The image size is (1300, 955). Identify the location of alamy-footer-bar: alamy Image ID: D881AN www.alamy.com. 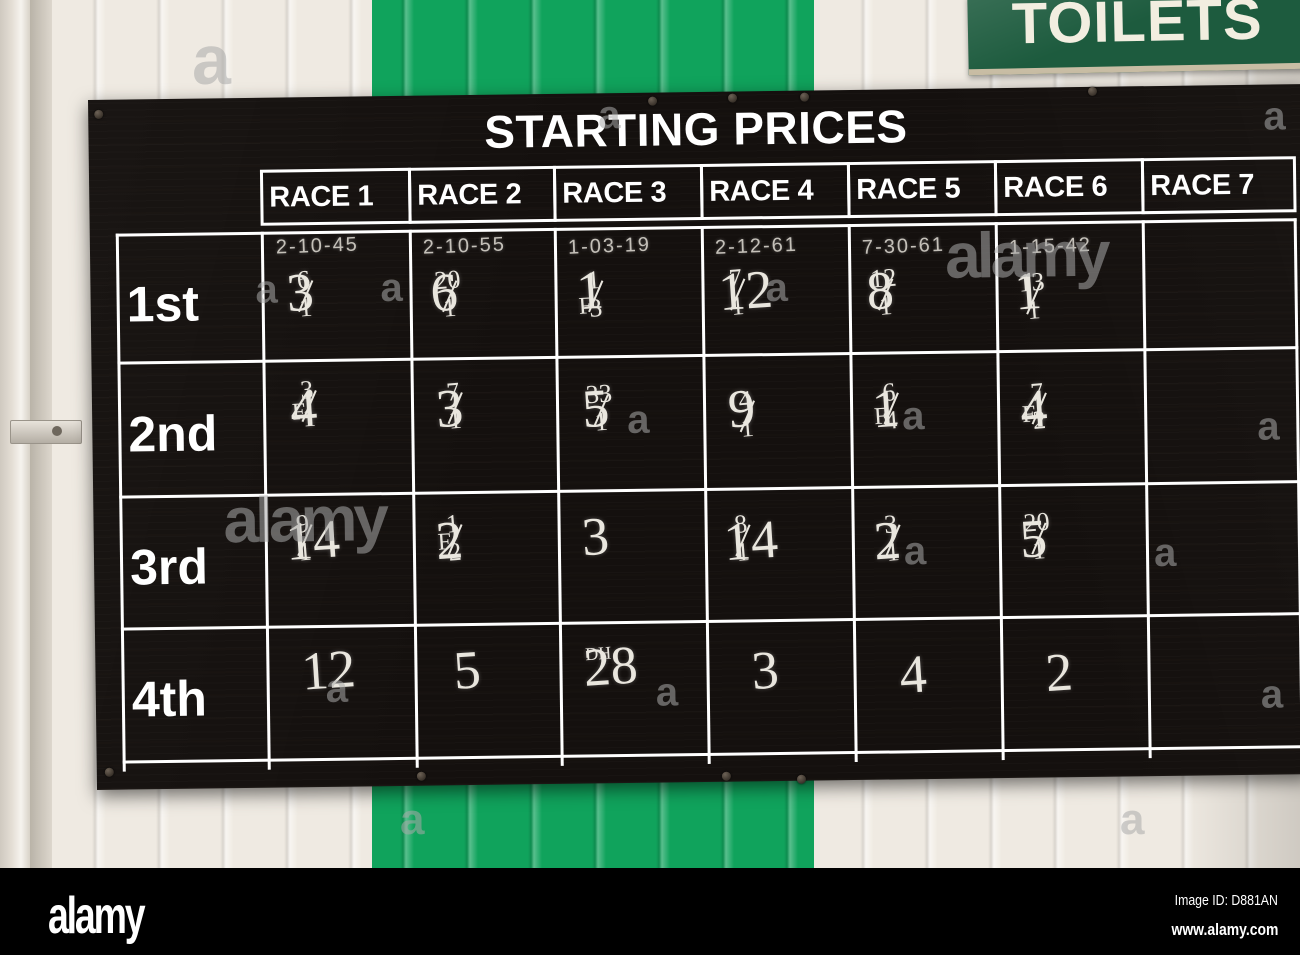
(650, 911).